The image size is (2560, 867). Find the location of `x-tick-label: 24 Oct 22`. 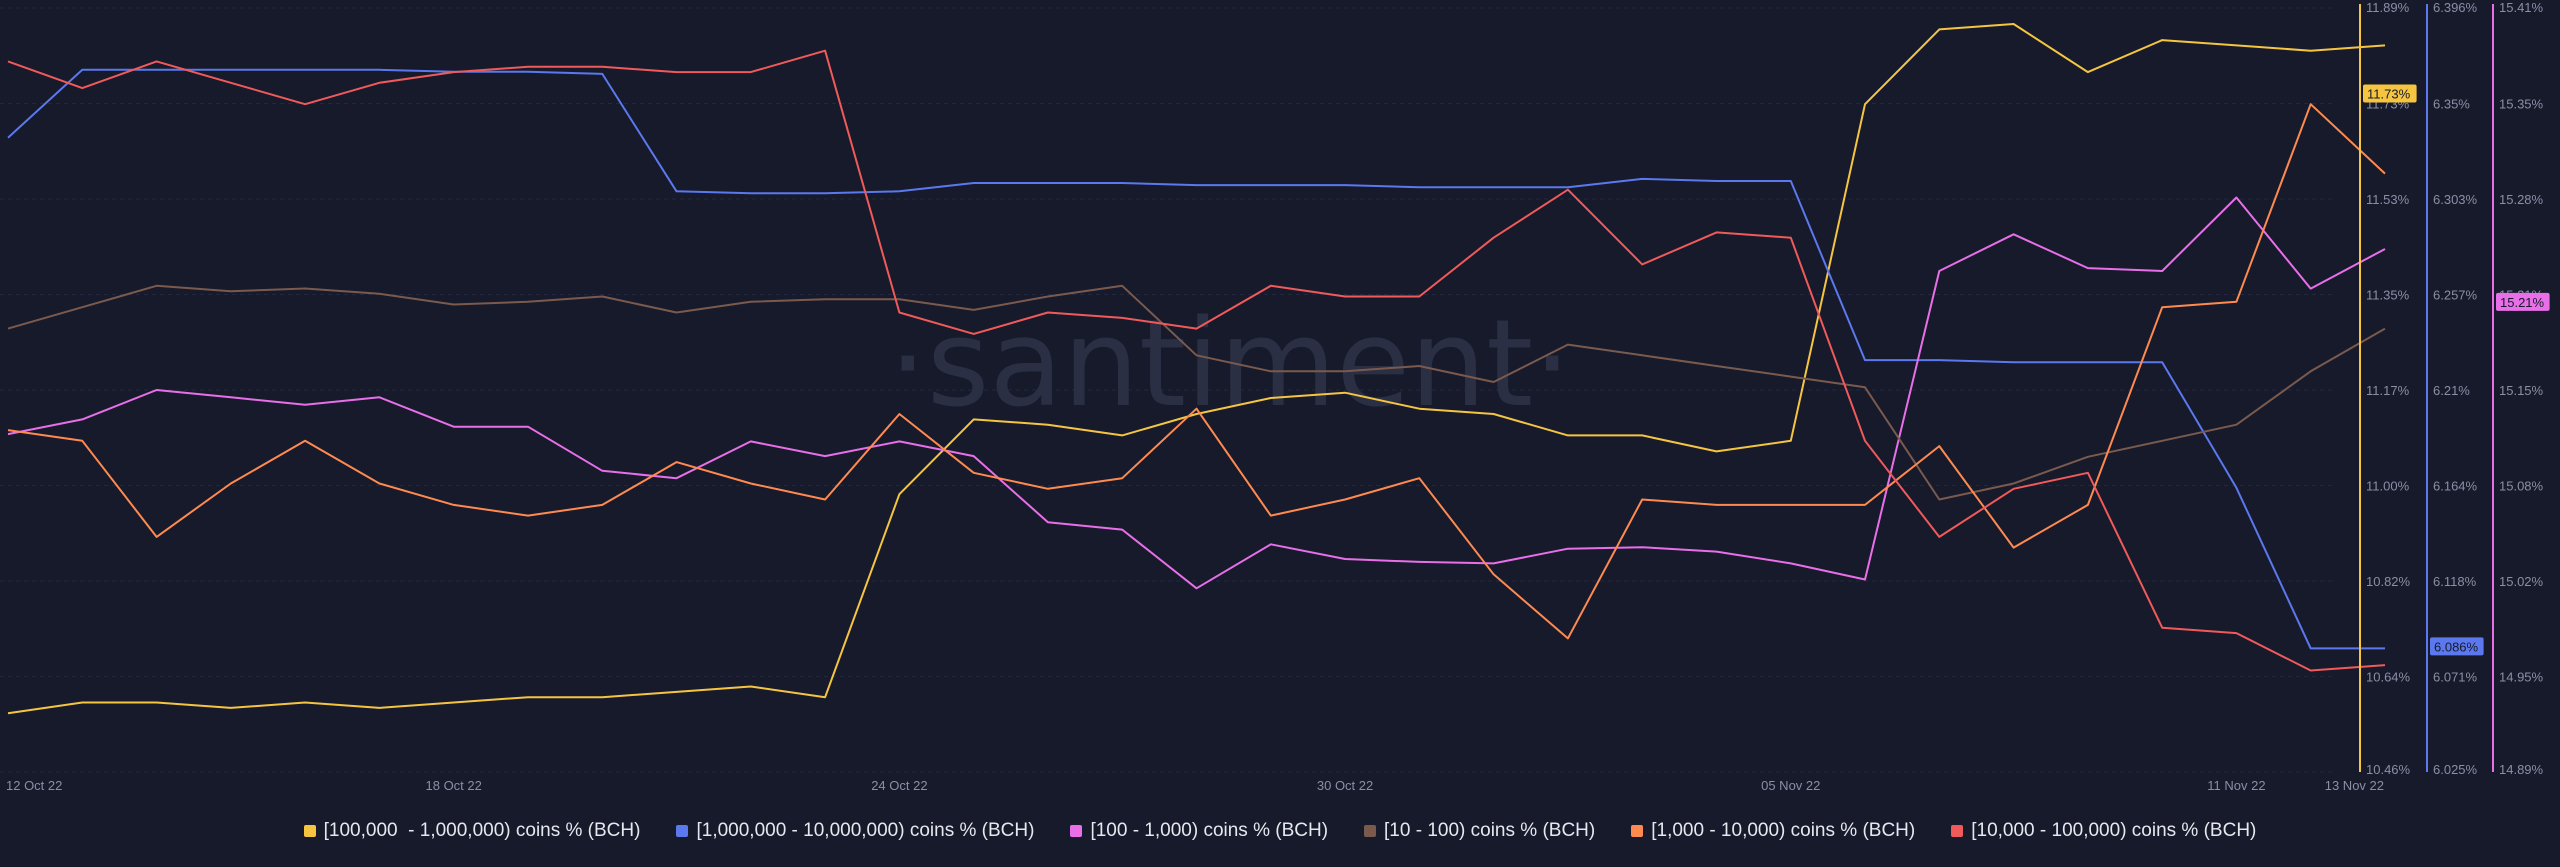

x-tick-label: 24 Oct 22 is located at coordinates (899, 785).